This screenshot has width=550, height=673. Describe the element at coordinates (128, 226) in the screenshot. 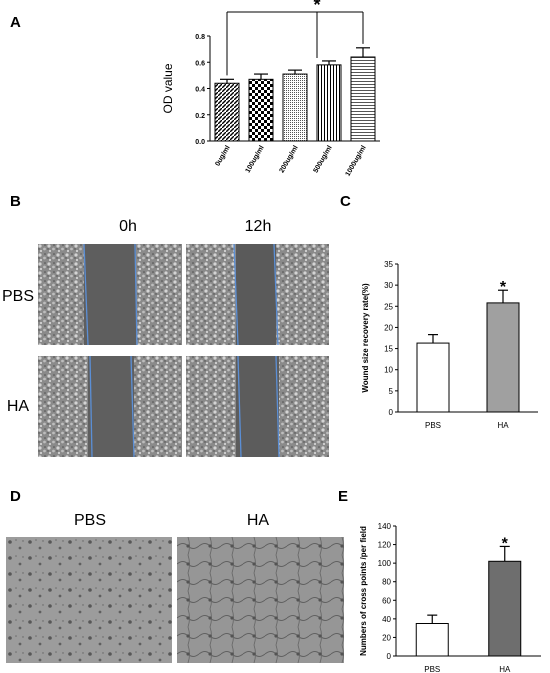

I see `label-0h: 0h` at that location.